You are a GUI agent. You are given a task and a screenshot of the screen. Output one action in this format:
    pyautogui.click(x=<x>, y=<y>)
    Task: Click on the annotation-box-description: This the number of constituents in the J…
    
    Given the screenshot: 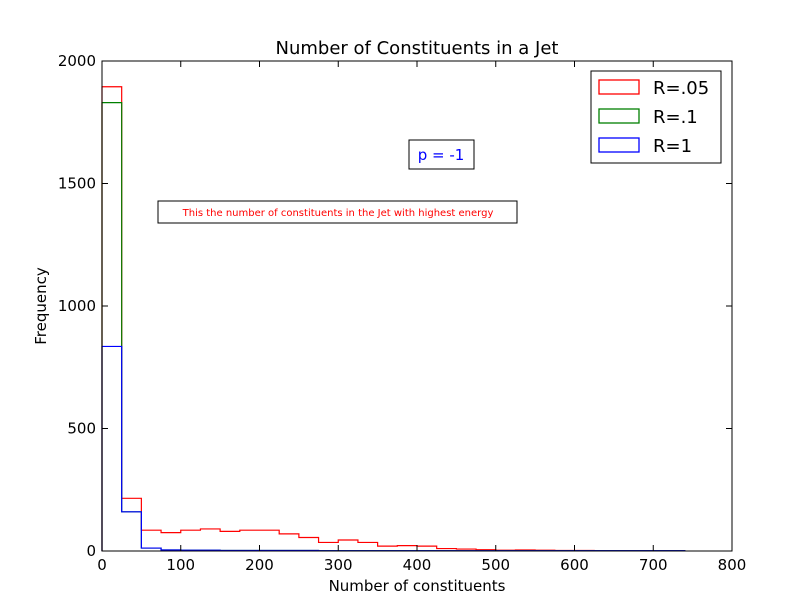 What is the action you would take?
    pyautogui.click(x=337, y=212)
    